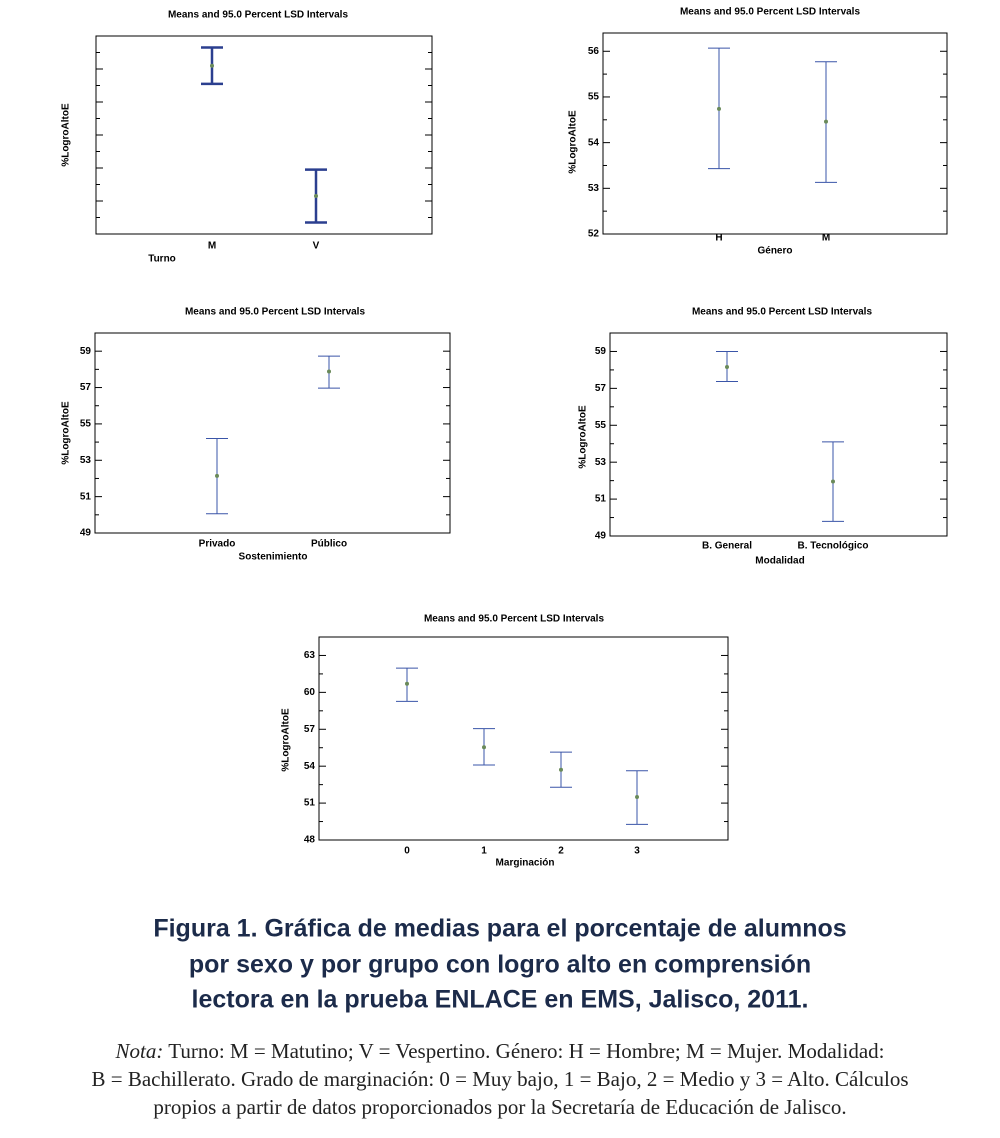 The width and height of the screenshot is (1000, 1138). Describe the element at coordinates (525, 863) in the screenshot. I see `x-axis-title: Marginación` at that location.